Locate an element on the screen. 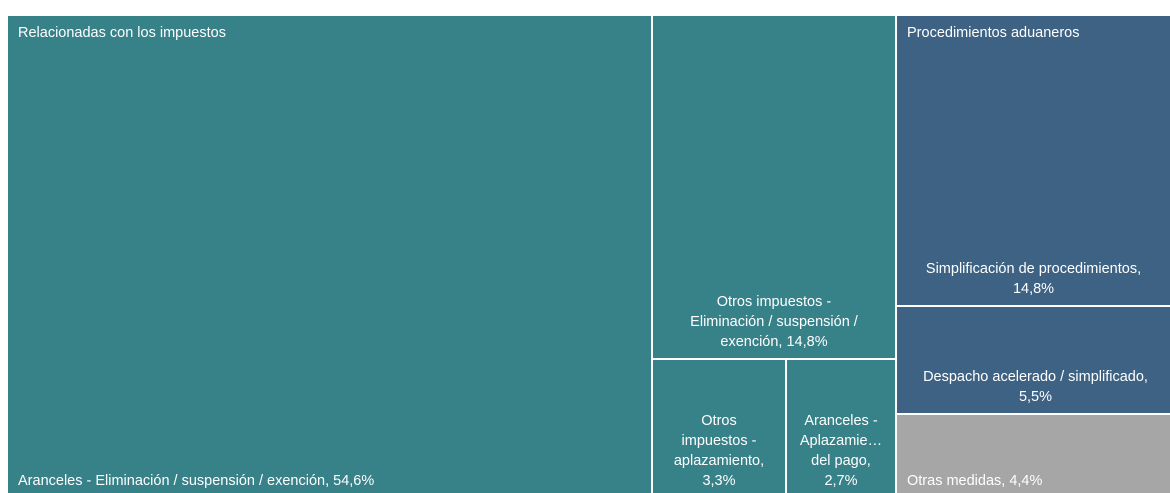 This screenshot has width=1170, height=493. tile-label: Otros impuestos - aplazamiento, 3,3% is located at coordinates (719, 451).